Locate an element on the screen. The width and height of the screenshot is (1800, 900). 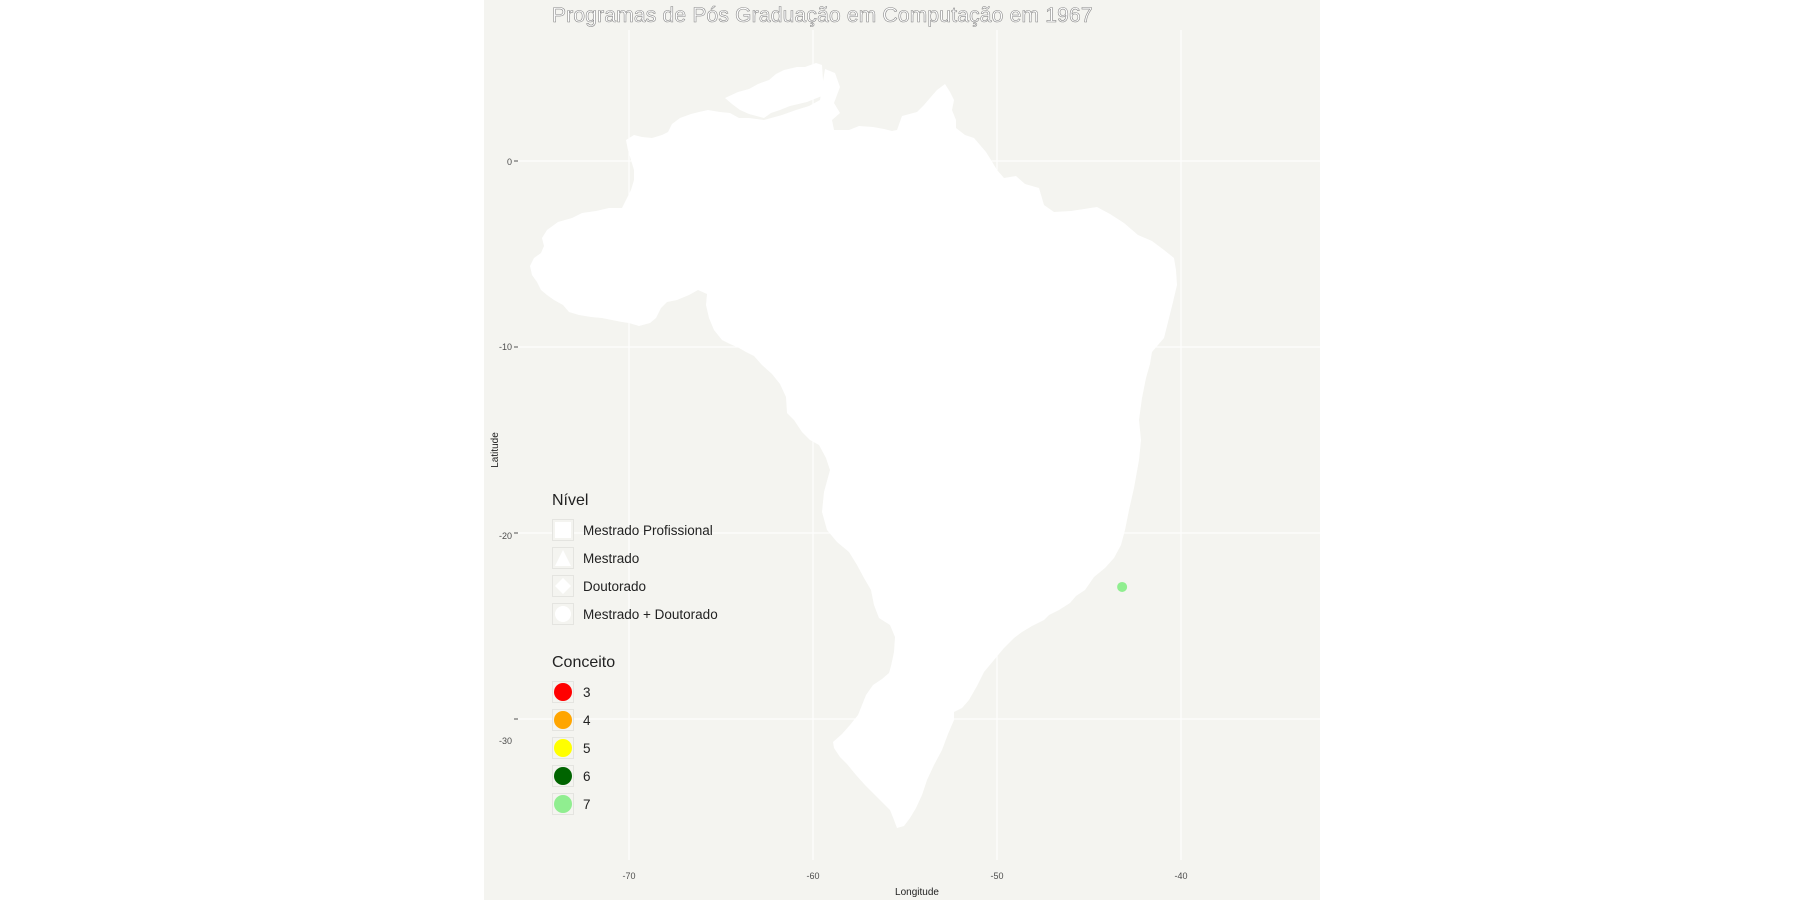
circle-shape-icon is located at coordinates (563, 614).